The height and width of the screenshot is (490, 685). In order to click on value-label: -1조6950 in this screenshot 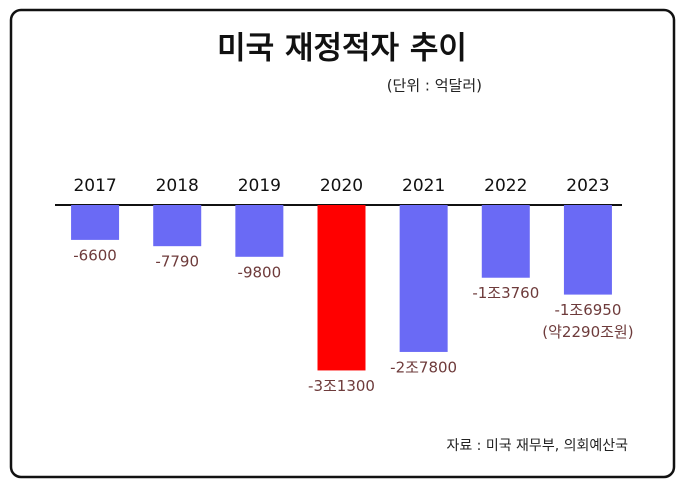, I will do `click(587, 310)`.